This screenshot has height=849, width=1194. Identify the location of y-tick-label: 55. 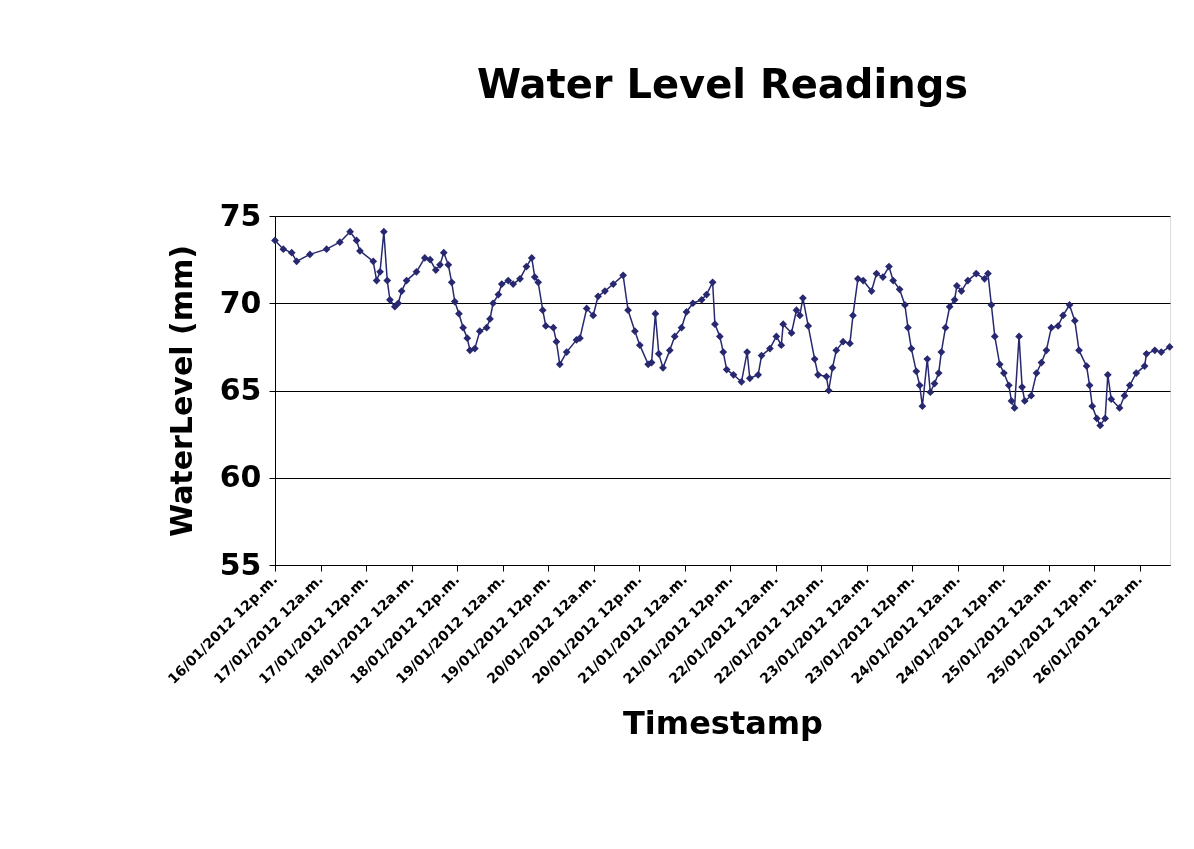
(240, 564).